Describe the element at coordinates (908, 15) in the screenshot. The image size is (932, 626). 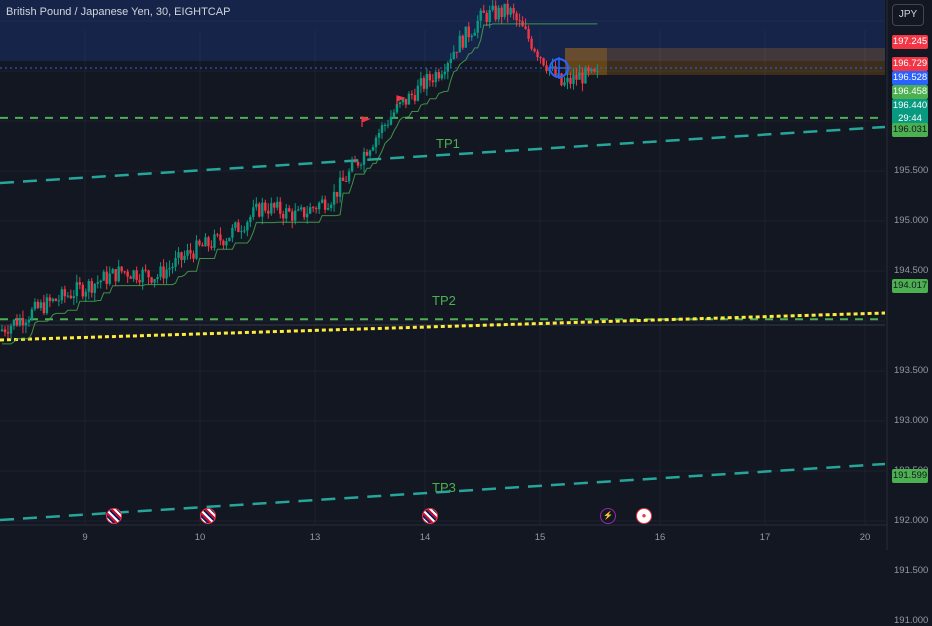
I see `currency-button: JPY` at that location.